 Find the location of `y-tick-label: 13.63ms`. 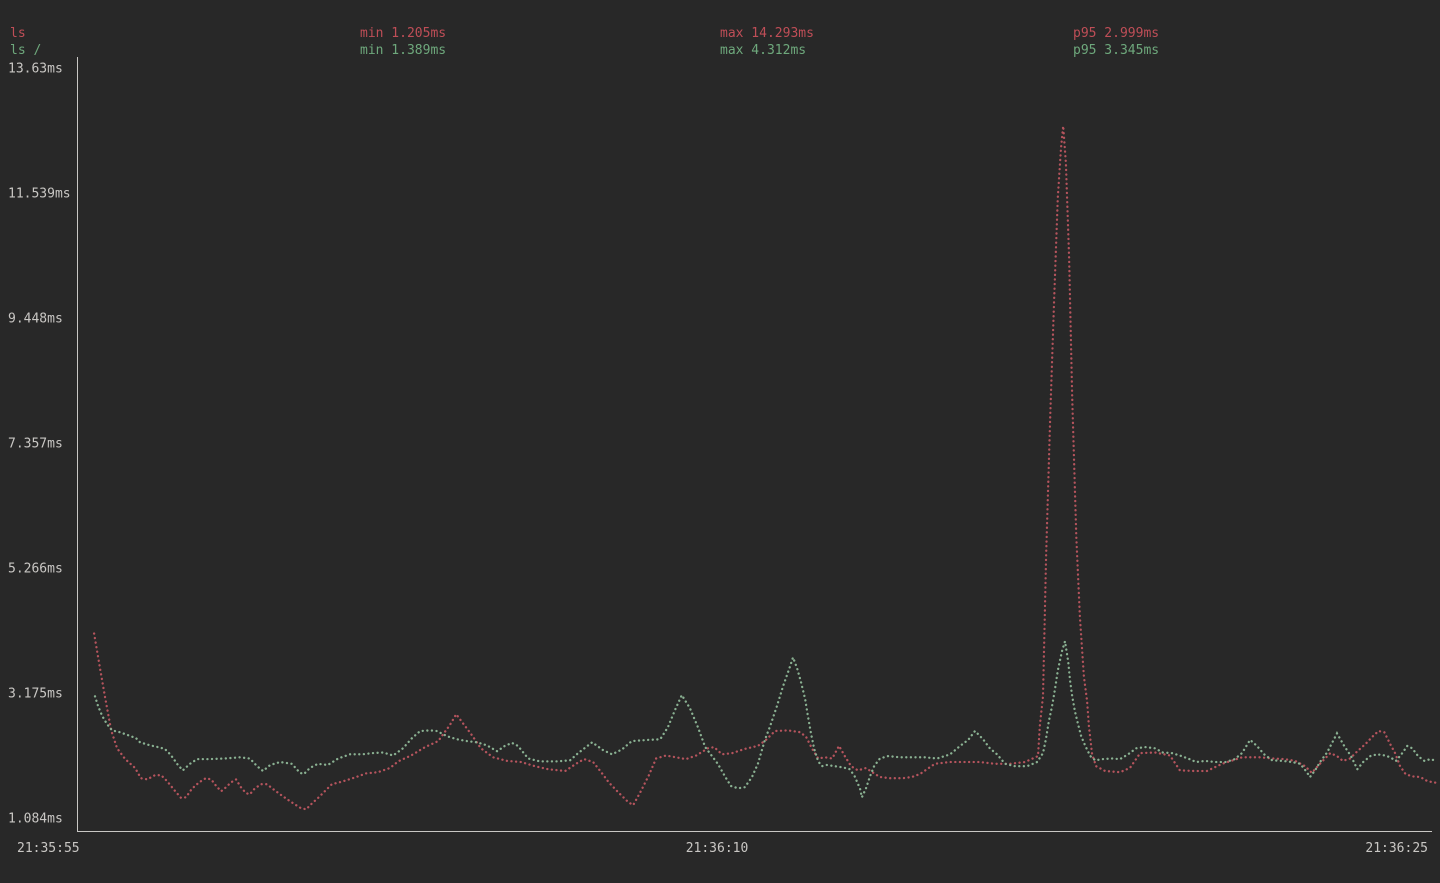

y-tick-label: 13.63ms is located at coordinates (35, 69).